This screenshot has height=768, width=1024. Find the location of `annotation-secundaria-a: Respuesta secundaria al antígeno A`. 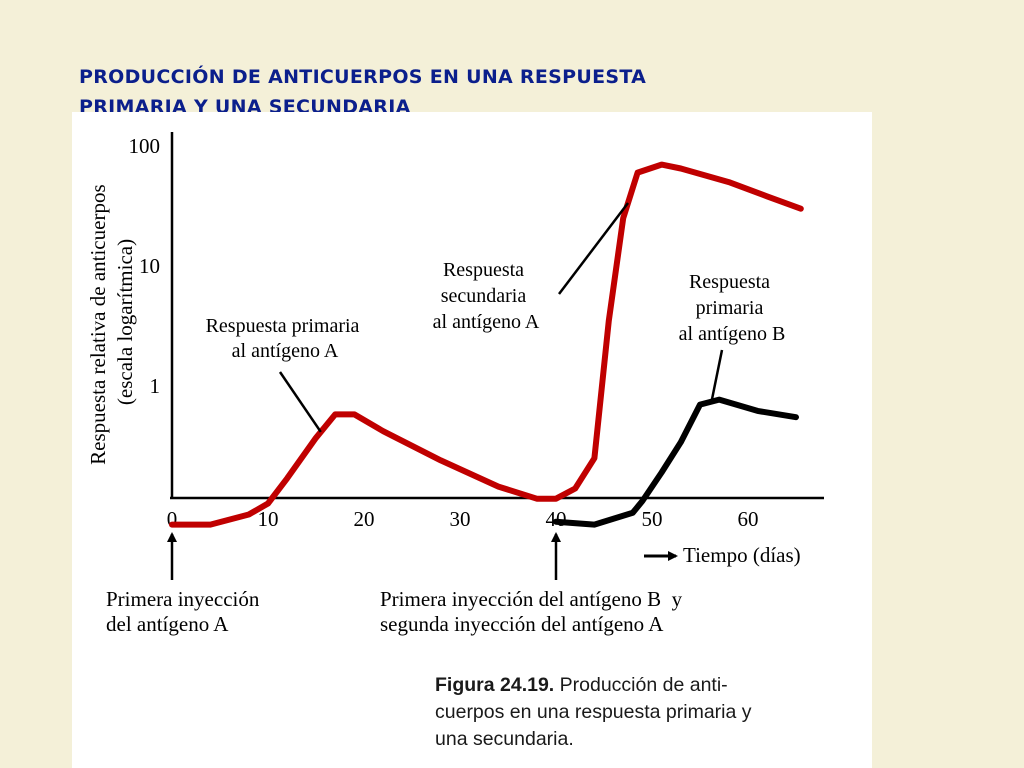

annotation-secundaria-a: Respuesta secundaria al antígeno A is located at coordinates (486, 296).